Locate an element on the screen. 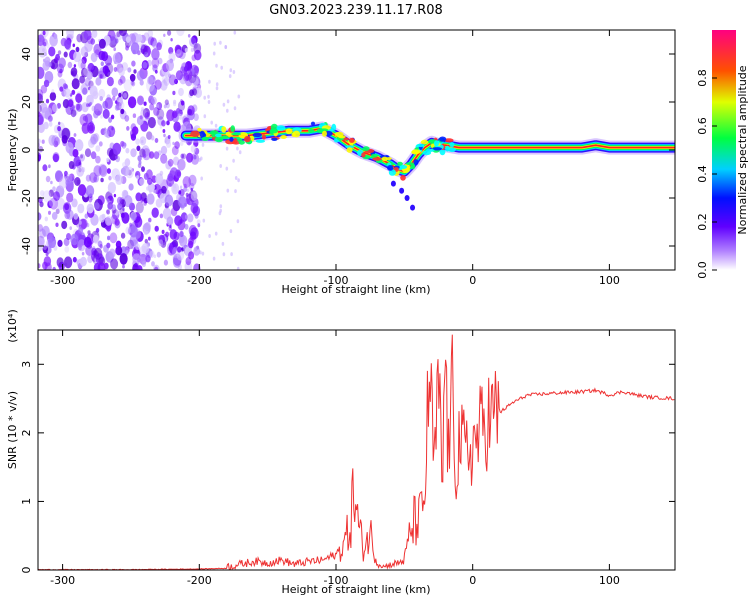 Image resolution: width=750 pixels, height=600 pixels. colorbar-tick-label: 0.6 is located at coordinates (702, 126).